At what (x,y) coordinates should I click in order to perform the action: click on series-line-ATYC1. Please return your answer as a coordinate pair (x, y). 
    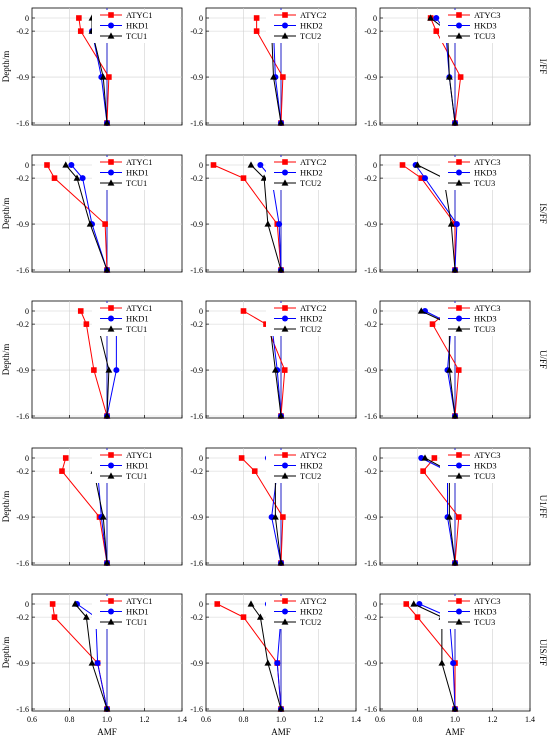
    Looking at the image, I should click on (77, 217).